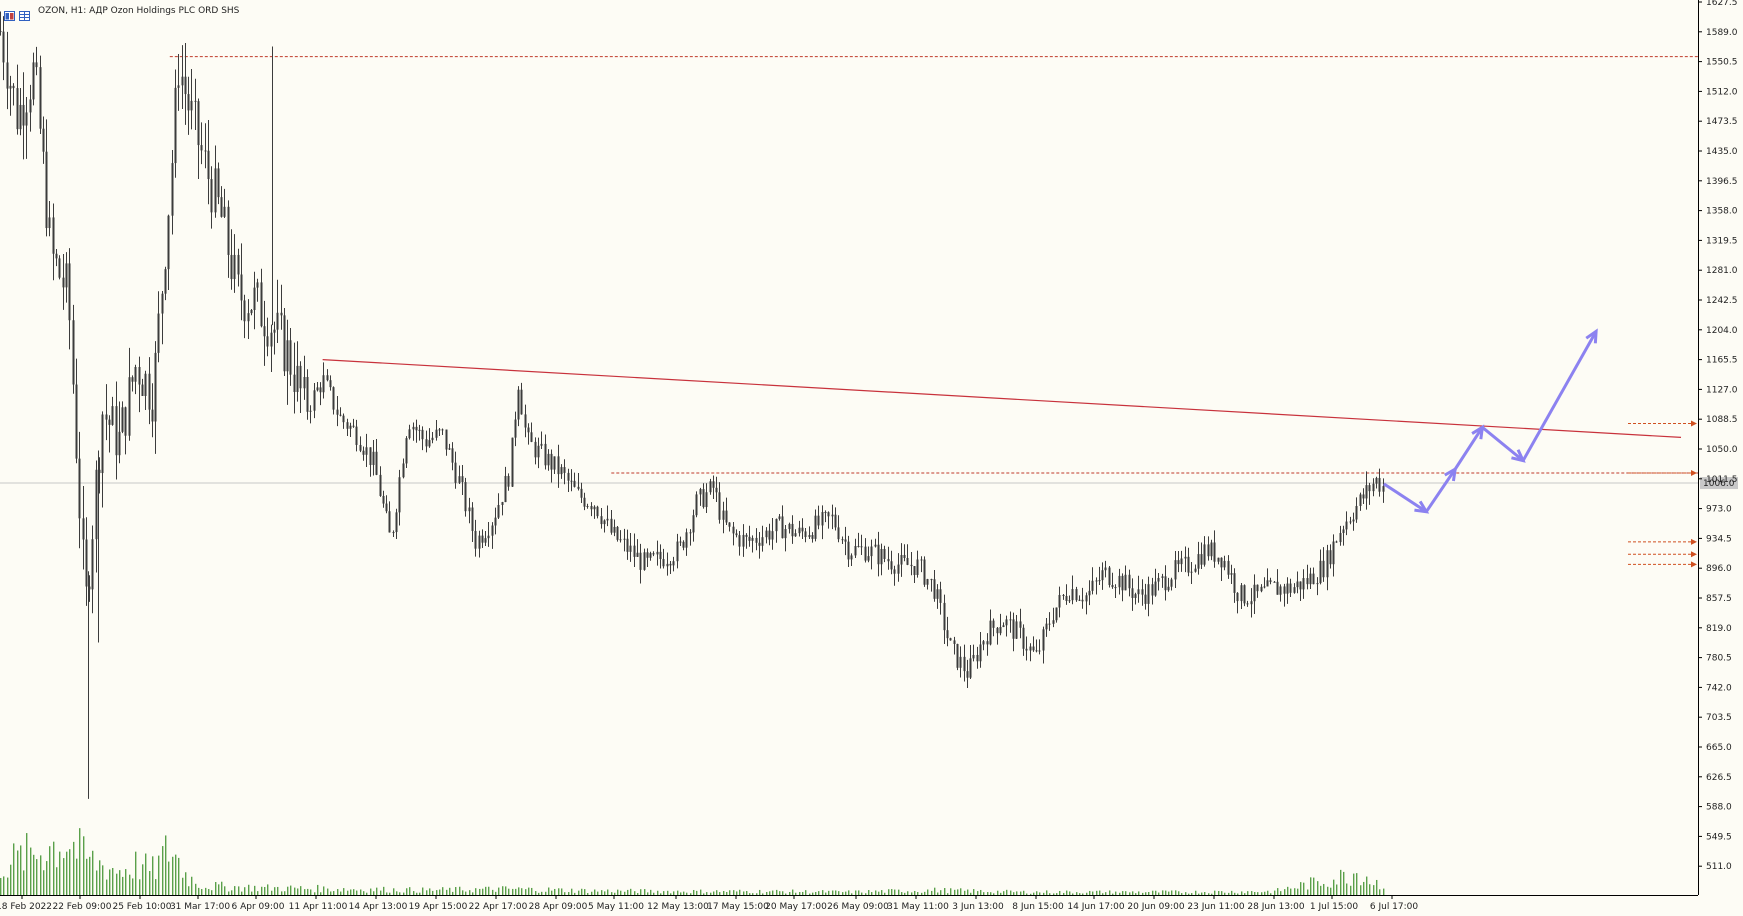 Image resolution: width=1743 pixels, height=916 pixels. I want to click on alert-arrows, so click(1662, 494).